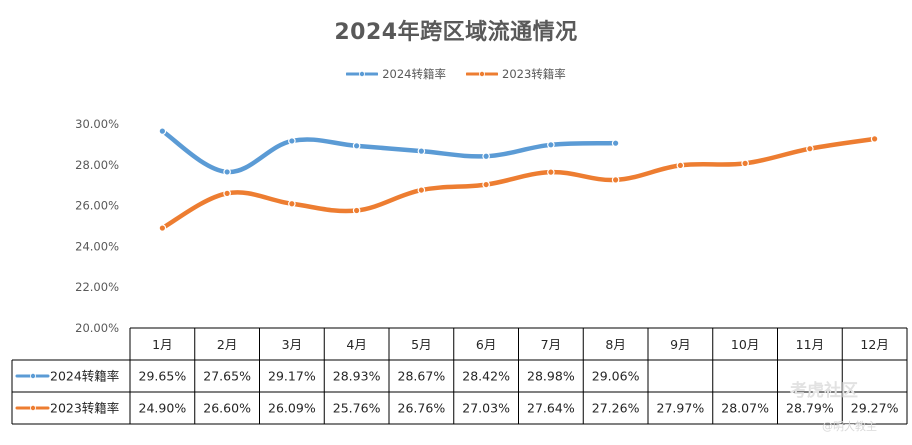 This screenshot has height=445, width=912. Describe the element at coordinates (849, 426) in the screenshot. I see `watermark-author: @明大教主` at that location.